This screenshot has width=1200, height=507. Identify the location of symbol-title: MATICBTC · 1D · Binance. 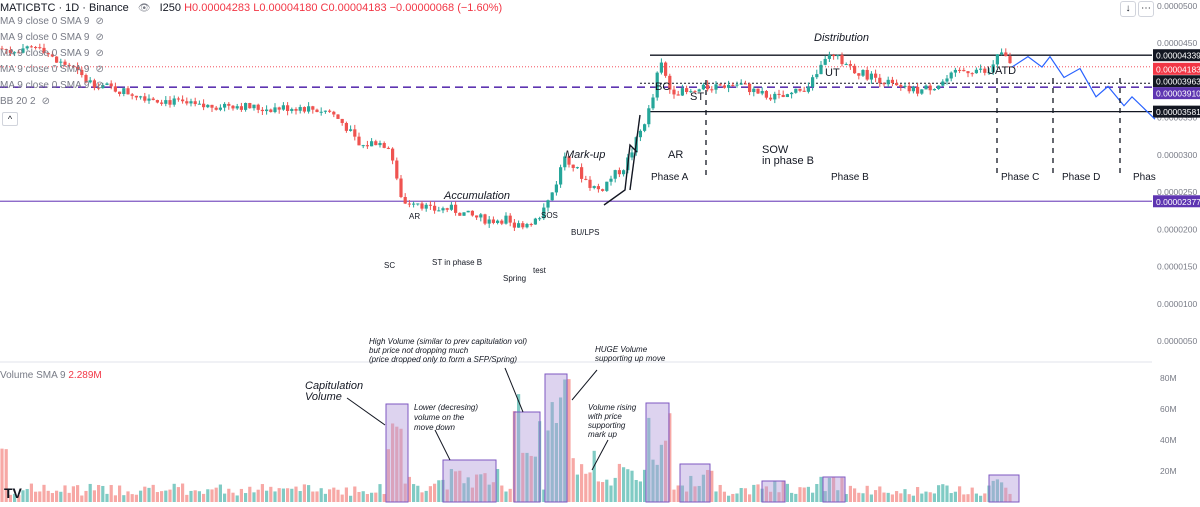
(64, 8).